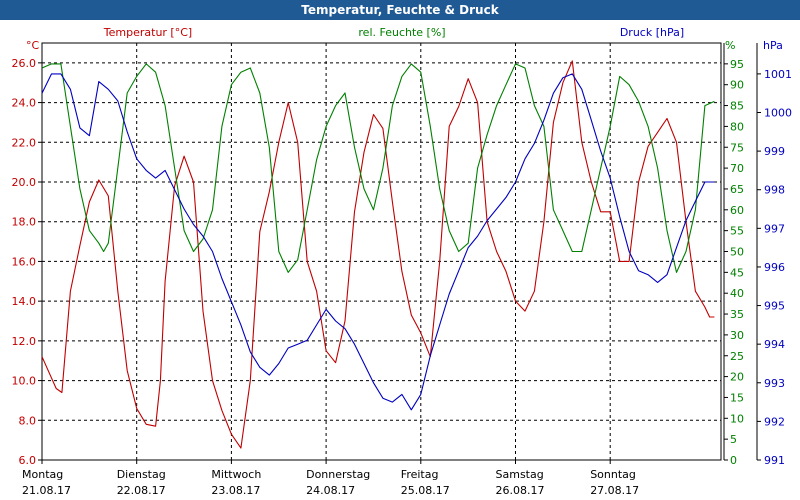 This screenshot has height=500, width=800. Describe the element at coordinates (420, 474) in the screenshot. I see `x-tick-day-label: Freitag` at that location.